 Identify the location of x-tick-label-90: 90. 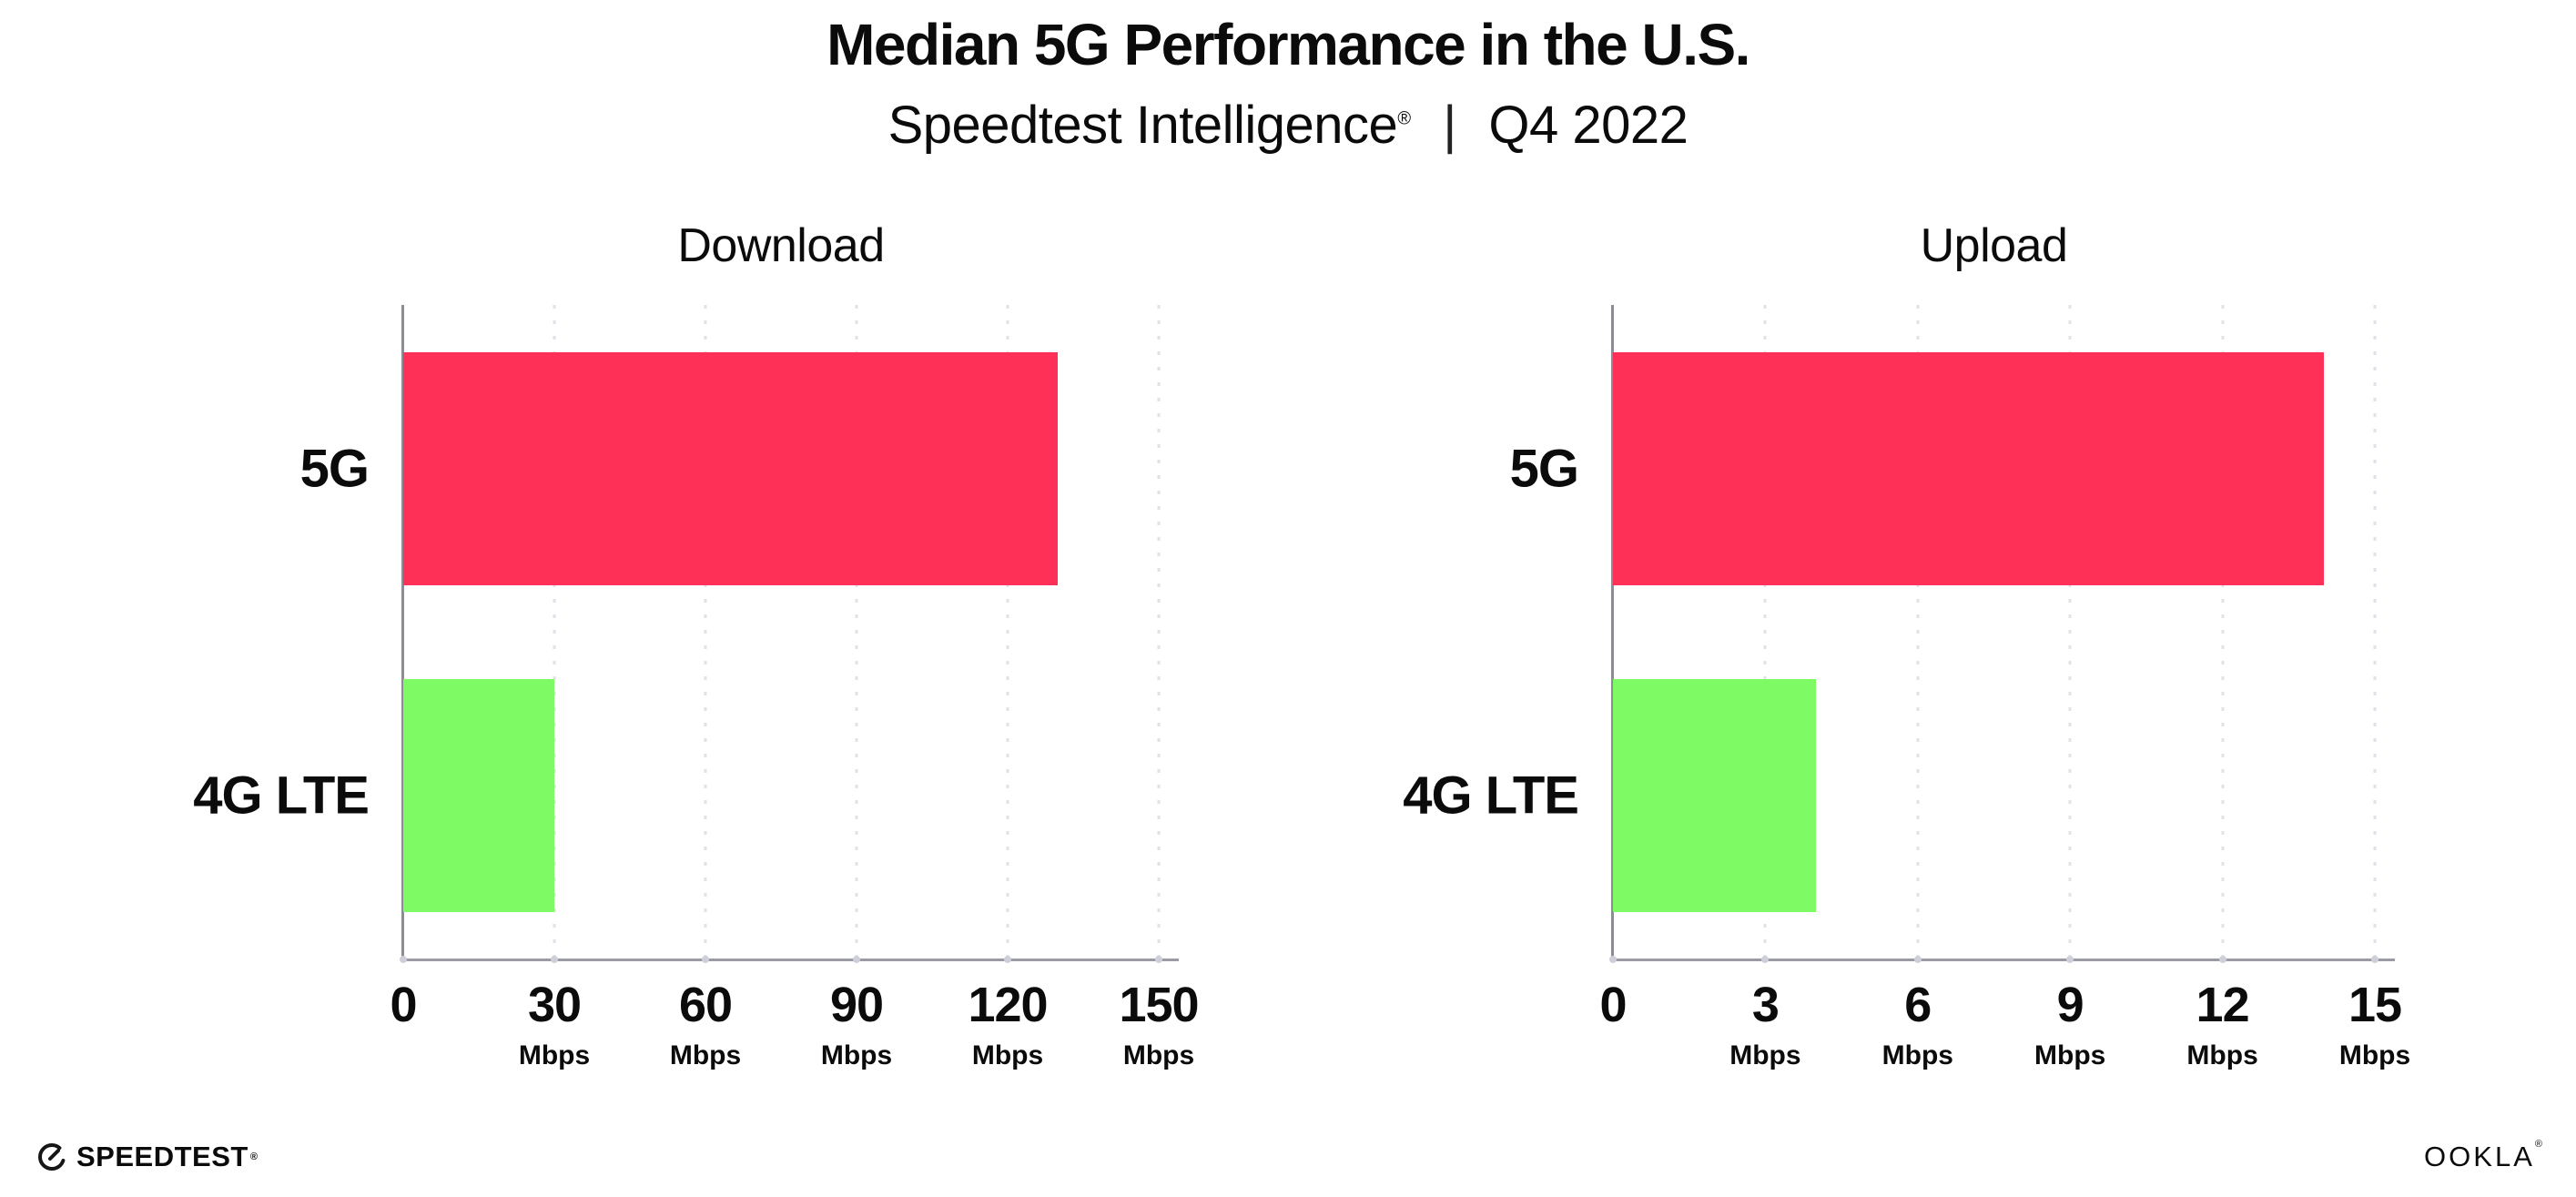
(856, 1005).